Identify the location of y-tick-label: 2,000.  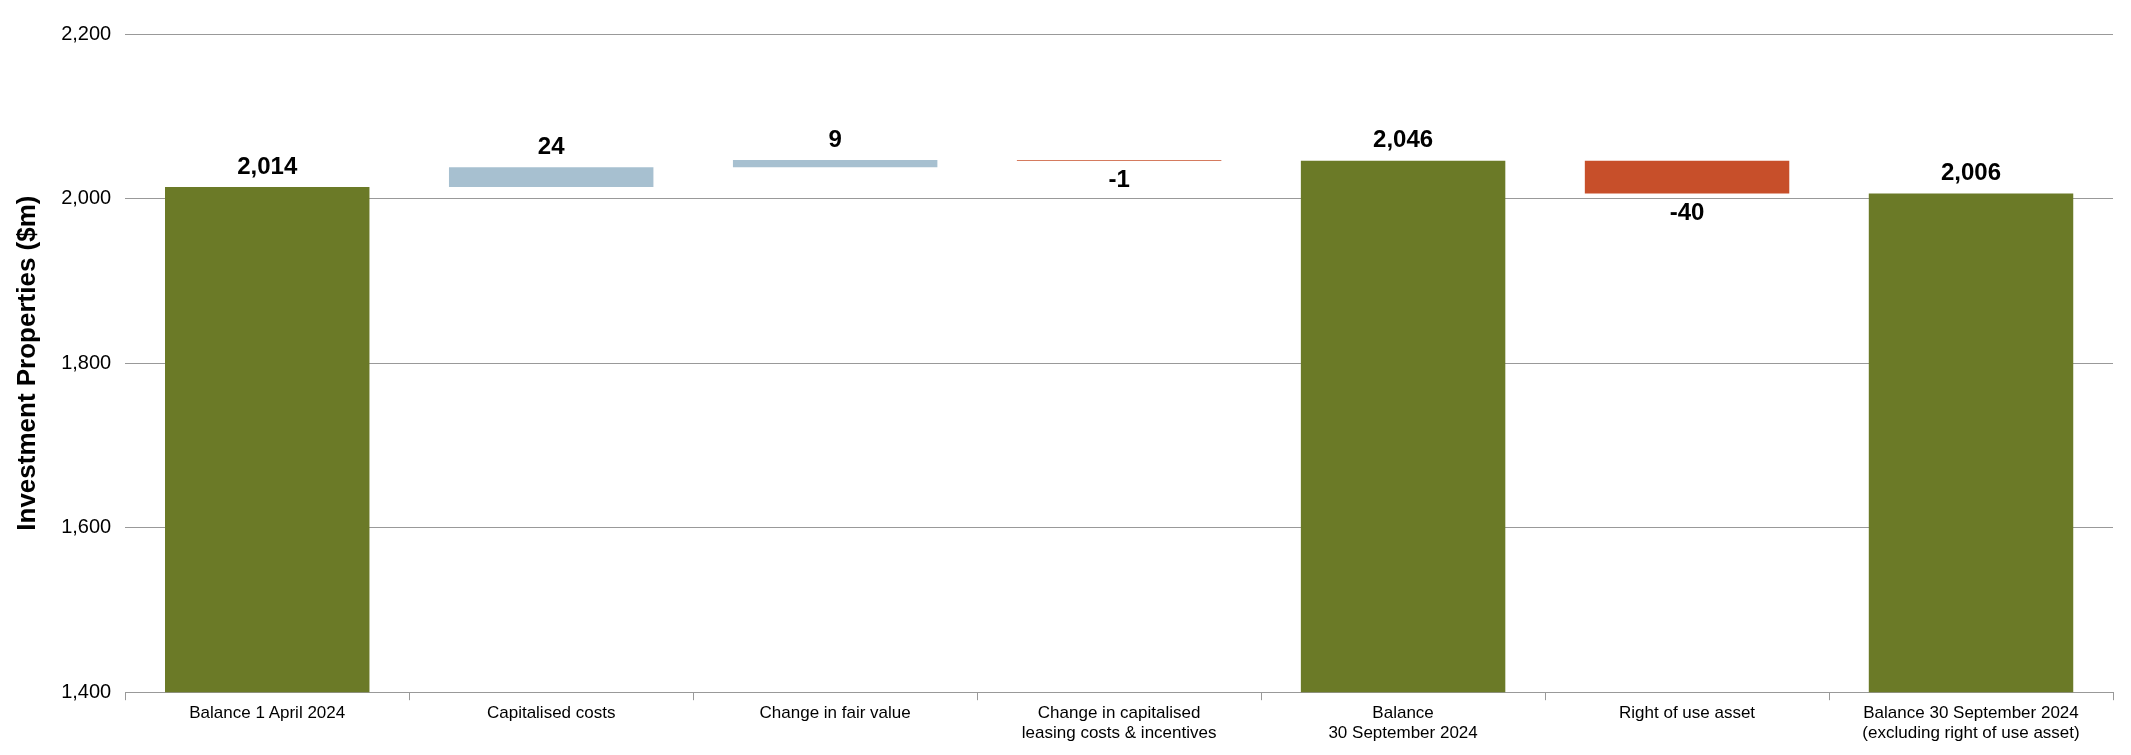
(86, 197).